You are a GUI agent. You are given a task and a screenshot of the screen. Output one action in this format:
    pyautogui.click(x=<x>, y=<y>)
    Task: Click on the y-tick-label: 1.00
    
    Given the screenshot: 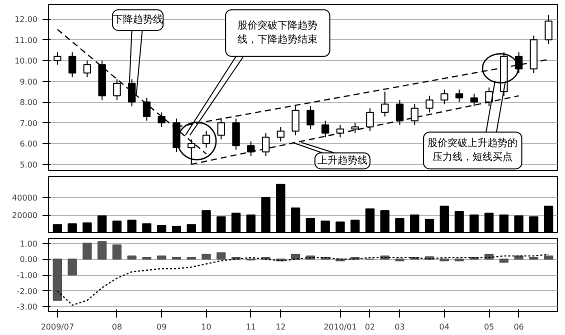 What is the action you would take?
    pyautogui.click(x=29, y=243)
    